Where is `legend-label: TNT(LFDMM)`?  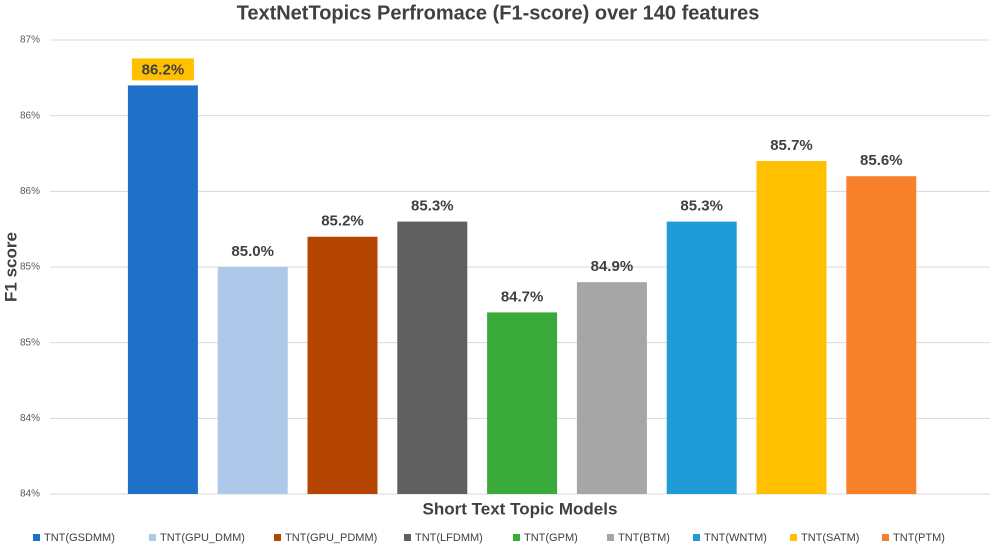
legend-label: TNT(LFDMM) is located at coordinates (449, 538).